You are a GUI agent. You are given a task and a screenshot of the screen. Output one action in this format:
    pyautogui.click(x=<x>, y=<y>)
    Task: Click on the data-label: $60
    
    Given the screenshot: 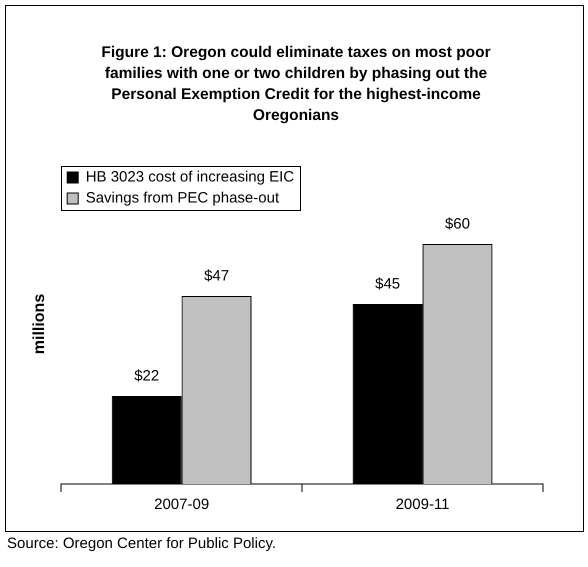 What is the action you would take?
    pyautogui.click(x=457, y=224)
    